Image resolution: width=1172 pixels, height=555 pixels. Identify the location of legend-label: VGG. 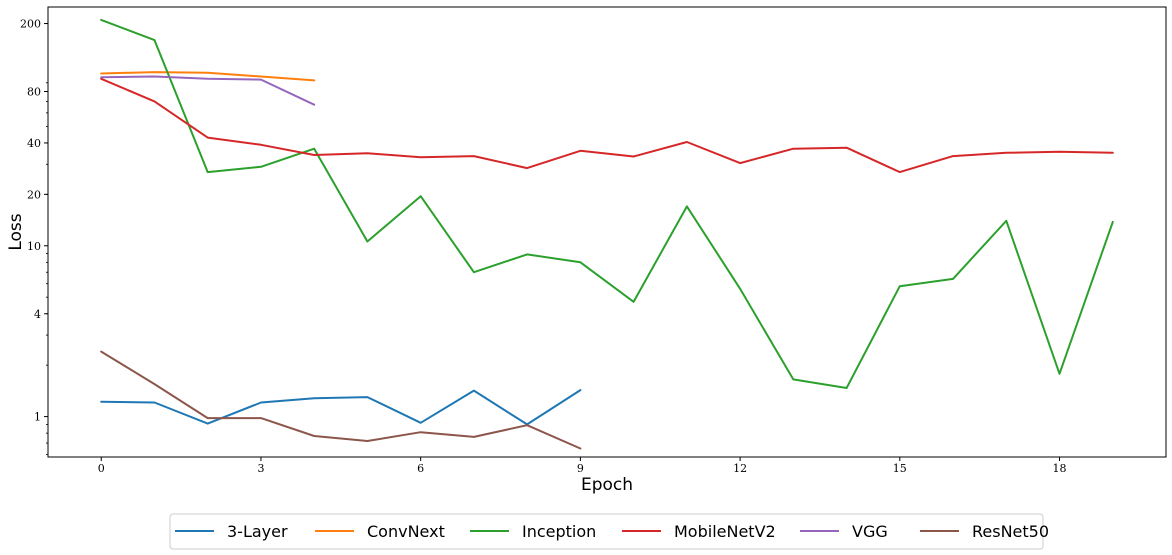
(870, 531).